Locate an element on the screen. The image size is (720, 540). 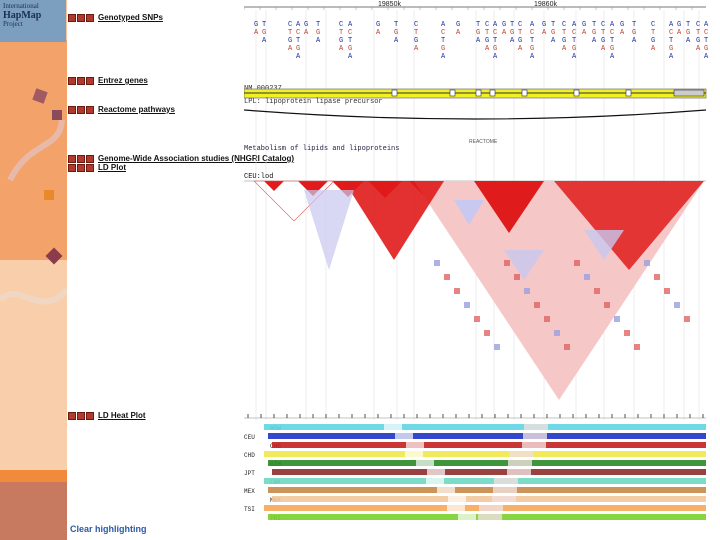
track-header-ld-plot: LD Plot is located at coordinates (97, 167).